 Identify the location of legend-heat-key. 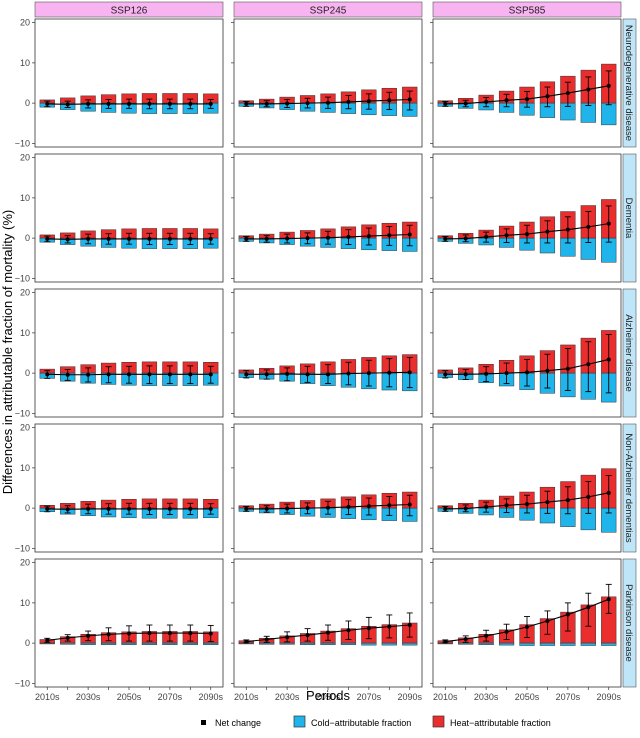
(438, 721).